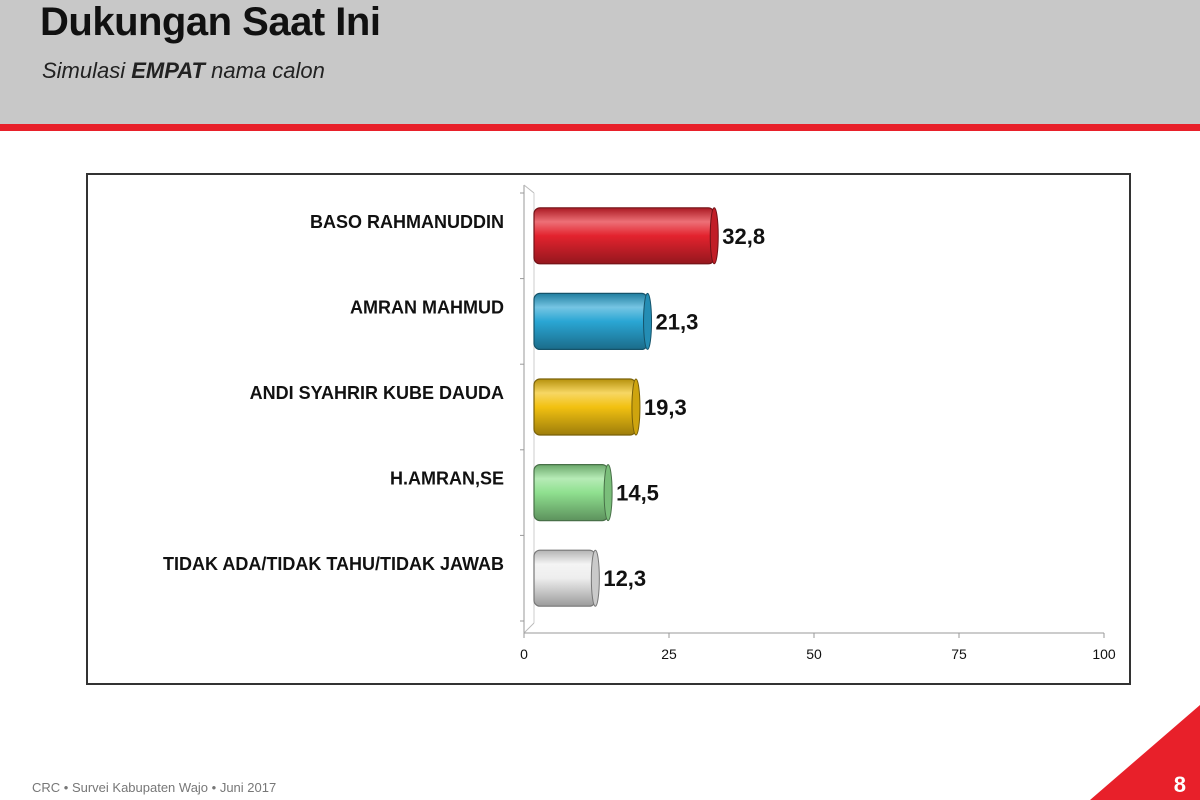  Describe the element at coordinates (447, 479) in the screenshot. I see `category-label: H.AMRAN,SE` at that location.